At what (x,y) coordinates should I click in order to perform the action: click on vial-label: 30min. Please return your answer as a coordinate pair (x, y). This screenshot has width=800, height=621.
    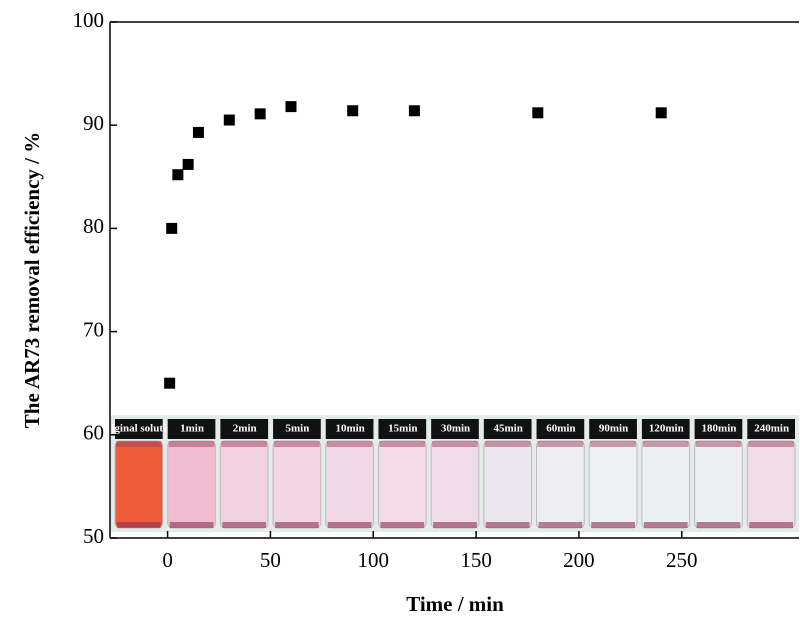
    Looking at the image, I should click on (455, 429).